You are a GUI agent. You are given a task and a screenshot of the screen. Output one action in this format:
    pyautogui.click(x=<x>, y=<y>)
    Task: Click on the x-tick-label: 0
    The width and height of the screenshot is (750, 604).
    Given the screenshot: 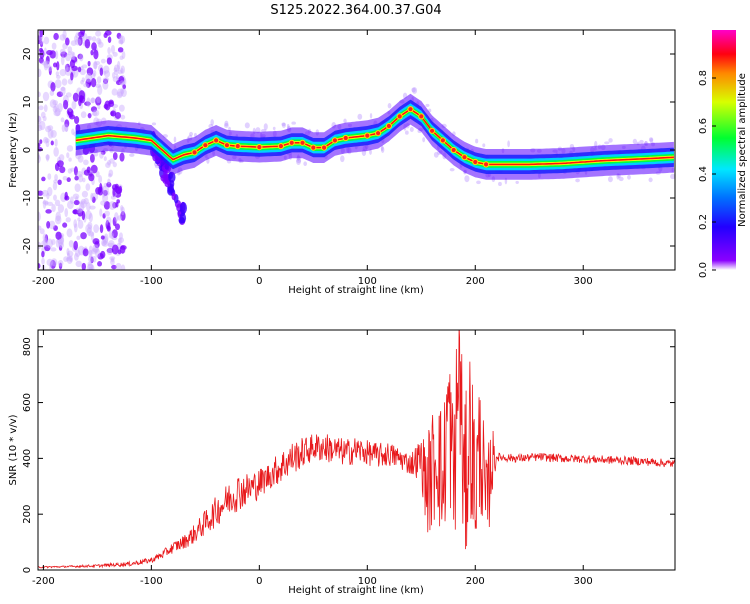 What is the action you would take?
    pyautogui.click(x=259, y=581)
    